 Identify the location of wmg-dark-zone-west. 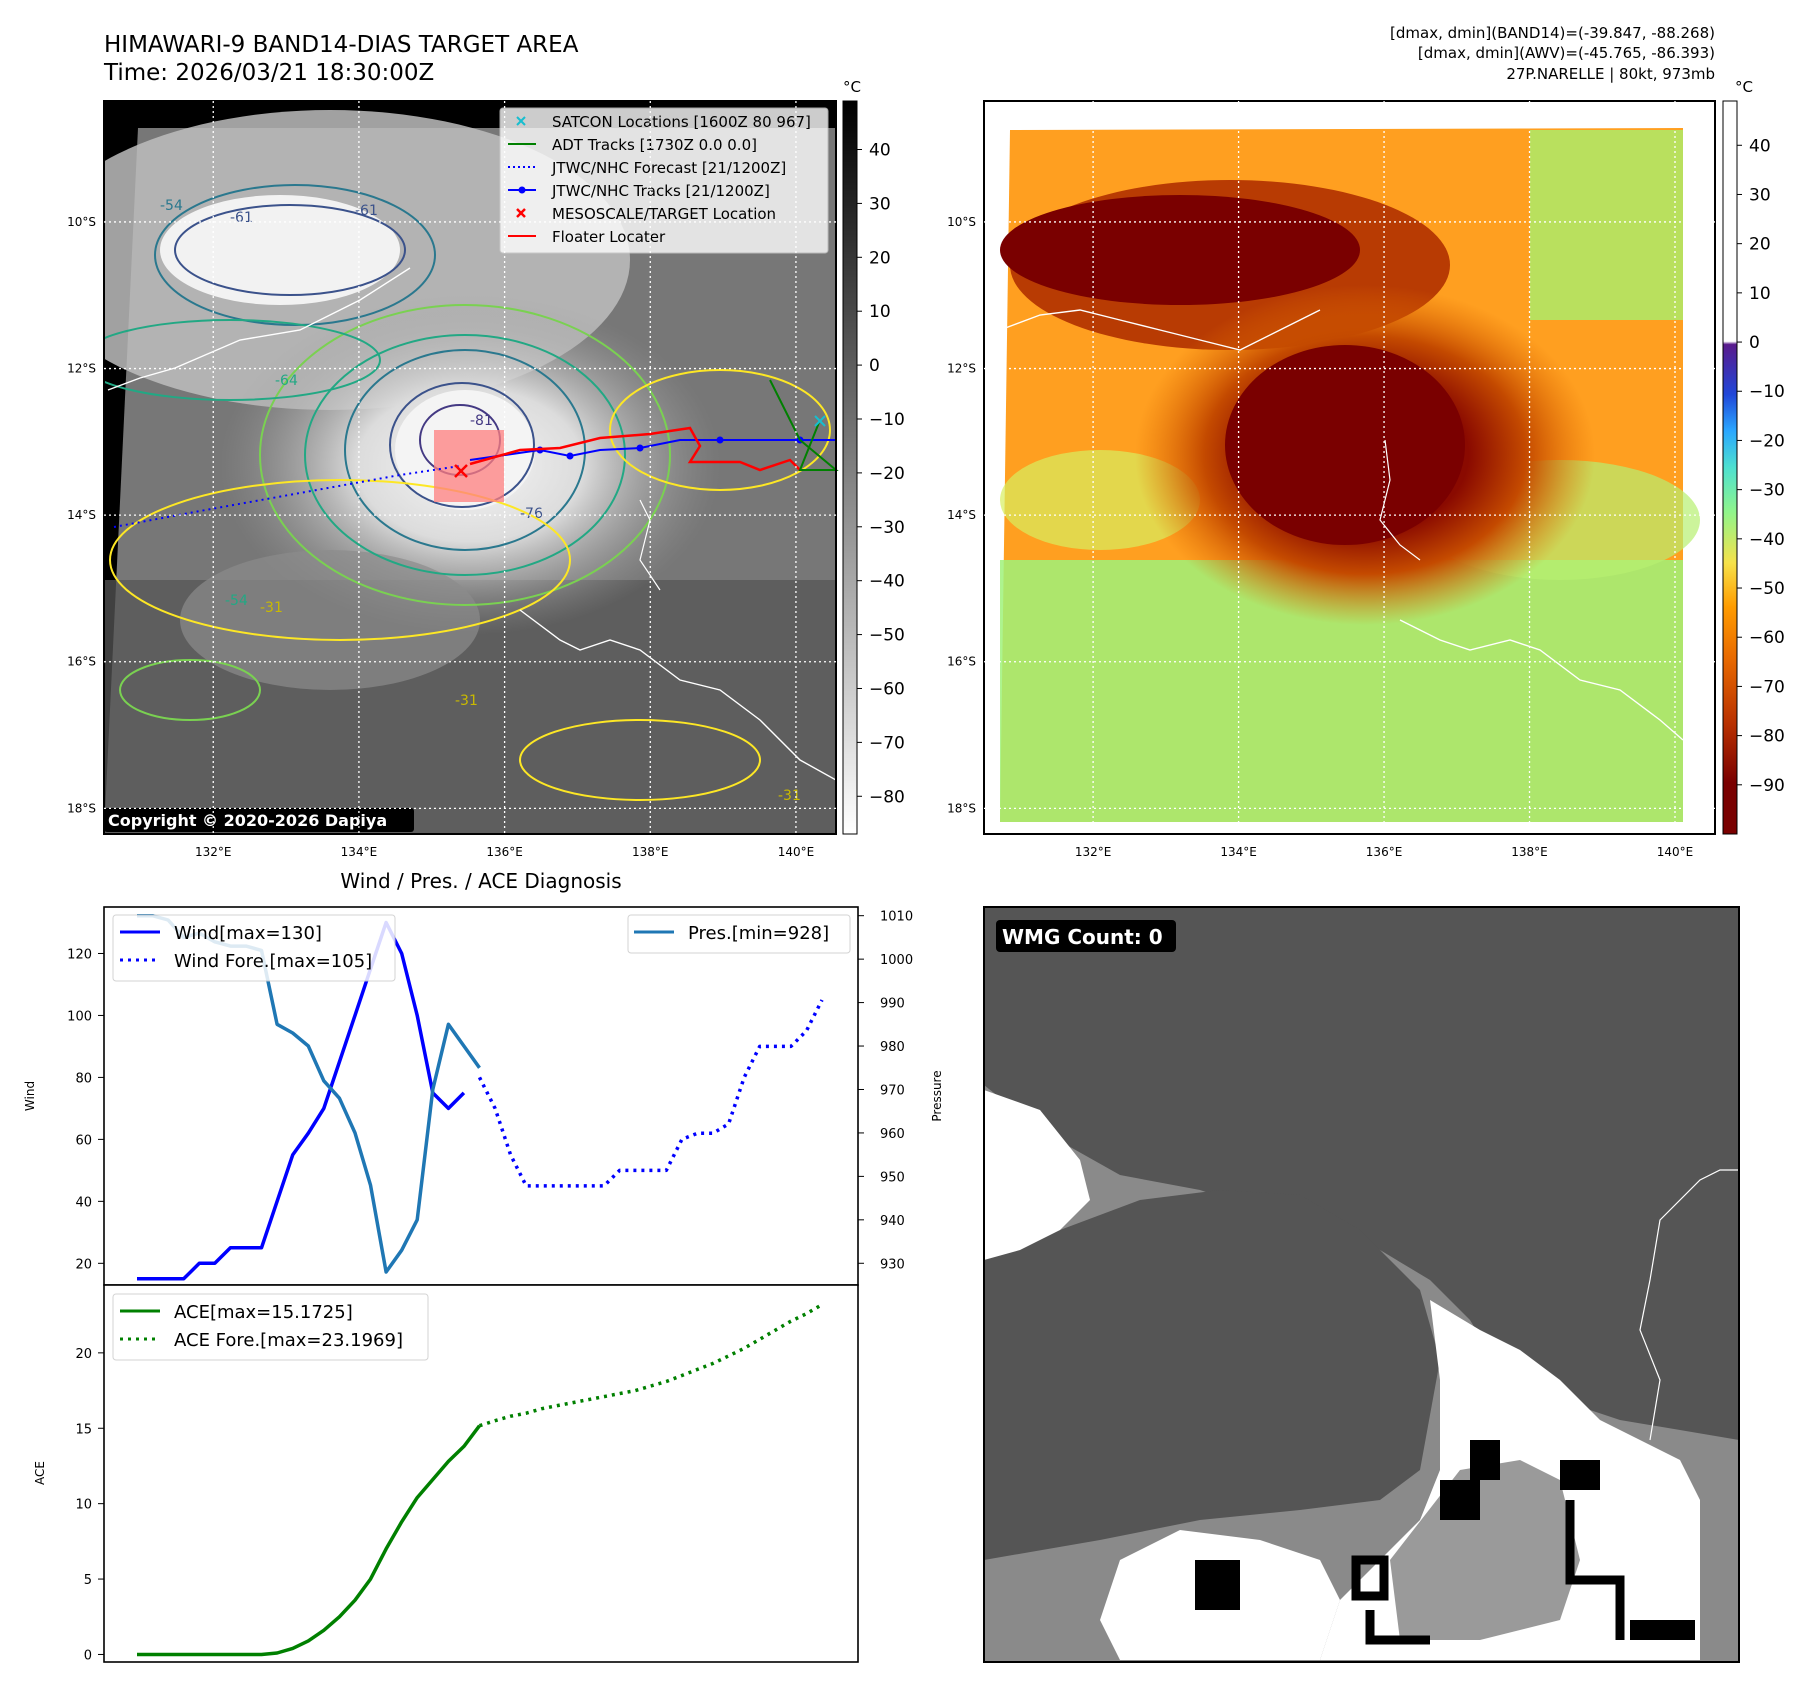
(1212, 1375).